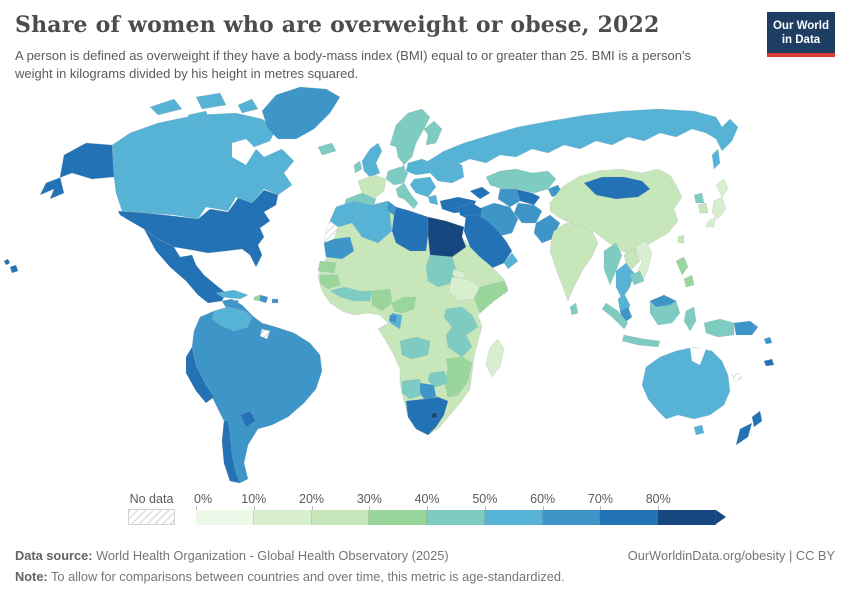 The image size is (850, 600). Describe the element at coordinates (616, 212) in the screenshot. I see `country-china` at that location.